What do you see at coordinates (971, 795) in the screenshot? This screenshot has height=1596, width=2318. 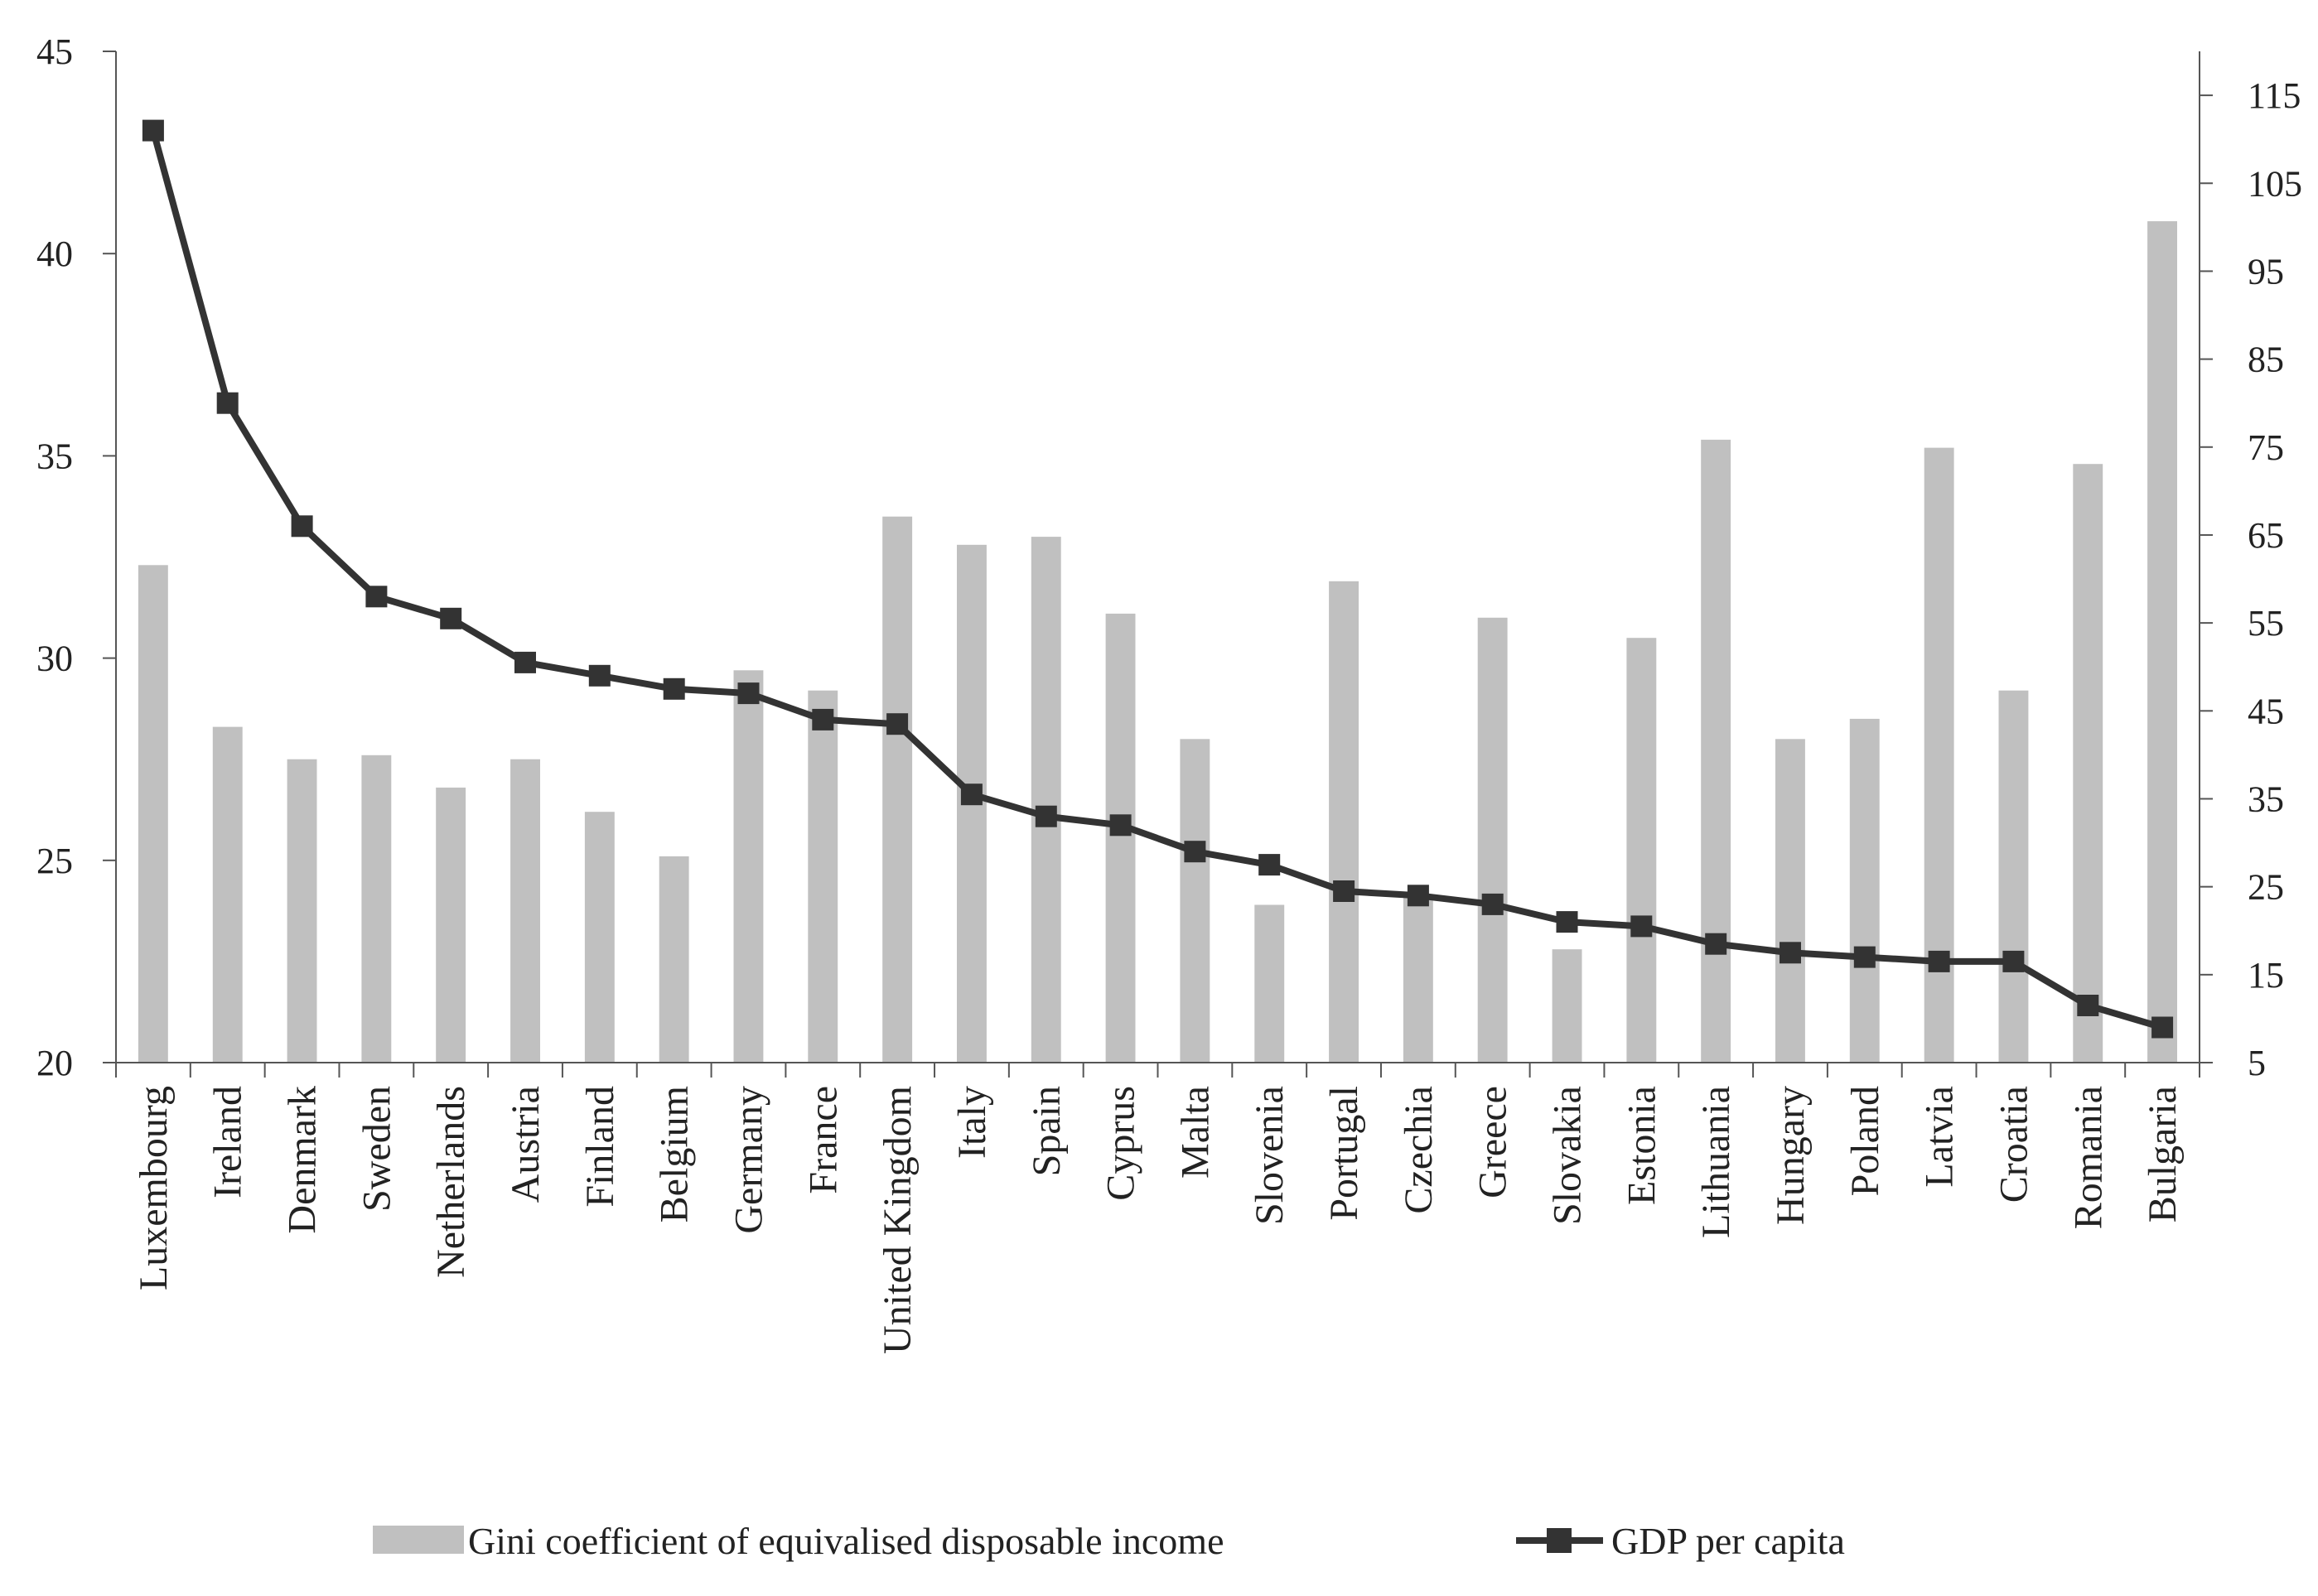 I see `point-gdp-italy` at bounding box center [971, 795].